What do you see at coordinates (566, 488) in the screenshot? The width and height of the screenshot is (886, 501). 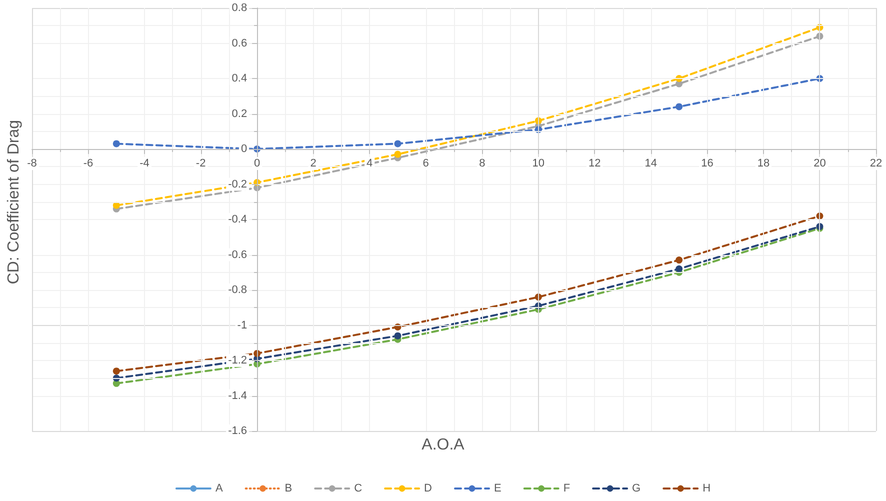 I see `legend-label: F` at bounding box center [566, 488].